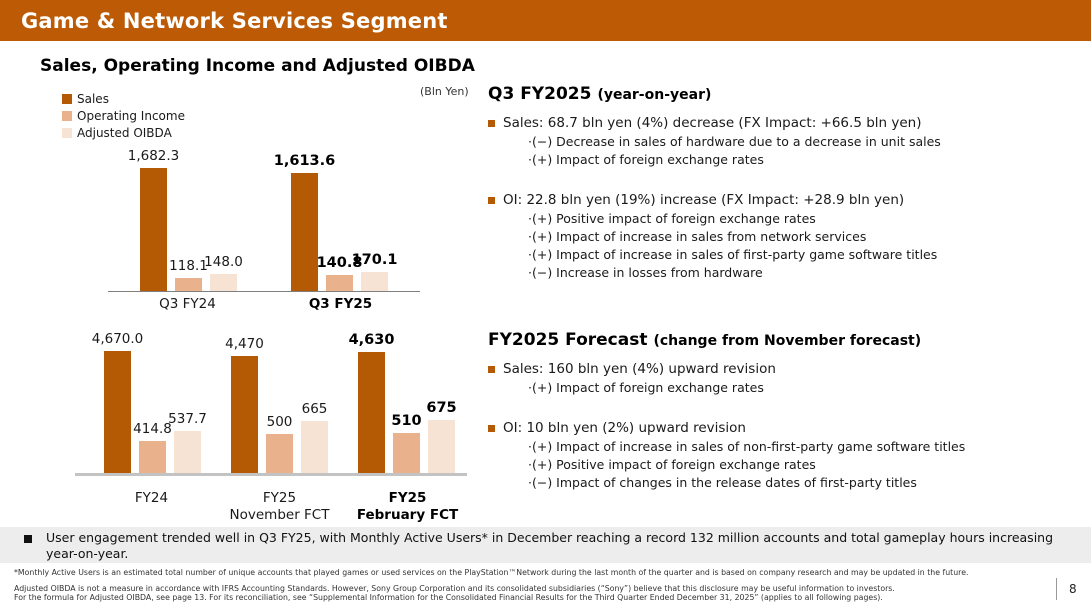  Describe the element at coordinates (124, 133) in the screenshot. I see `legend-label: Adjusted OIBDA` at that location.